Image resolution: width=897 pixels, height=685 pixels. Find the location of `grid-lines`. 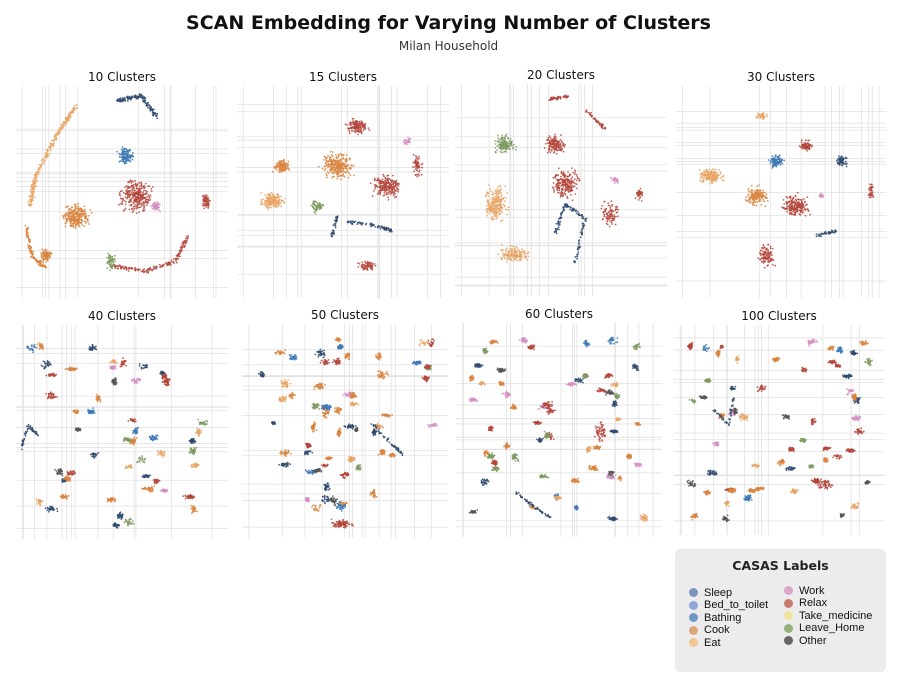

grid-lines is located at coordinates (343, 192).